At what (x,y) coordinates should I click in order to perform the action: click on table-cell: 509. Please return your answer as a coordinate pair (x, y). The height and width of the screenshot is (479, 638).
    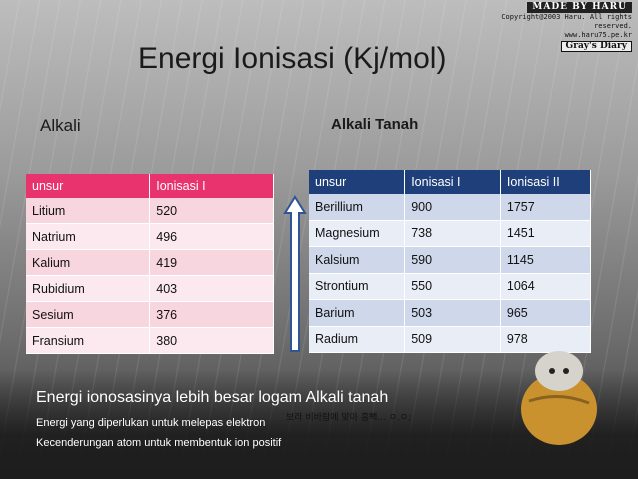
    Looking at the image, I should click on (452, 339).